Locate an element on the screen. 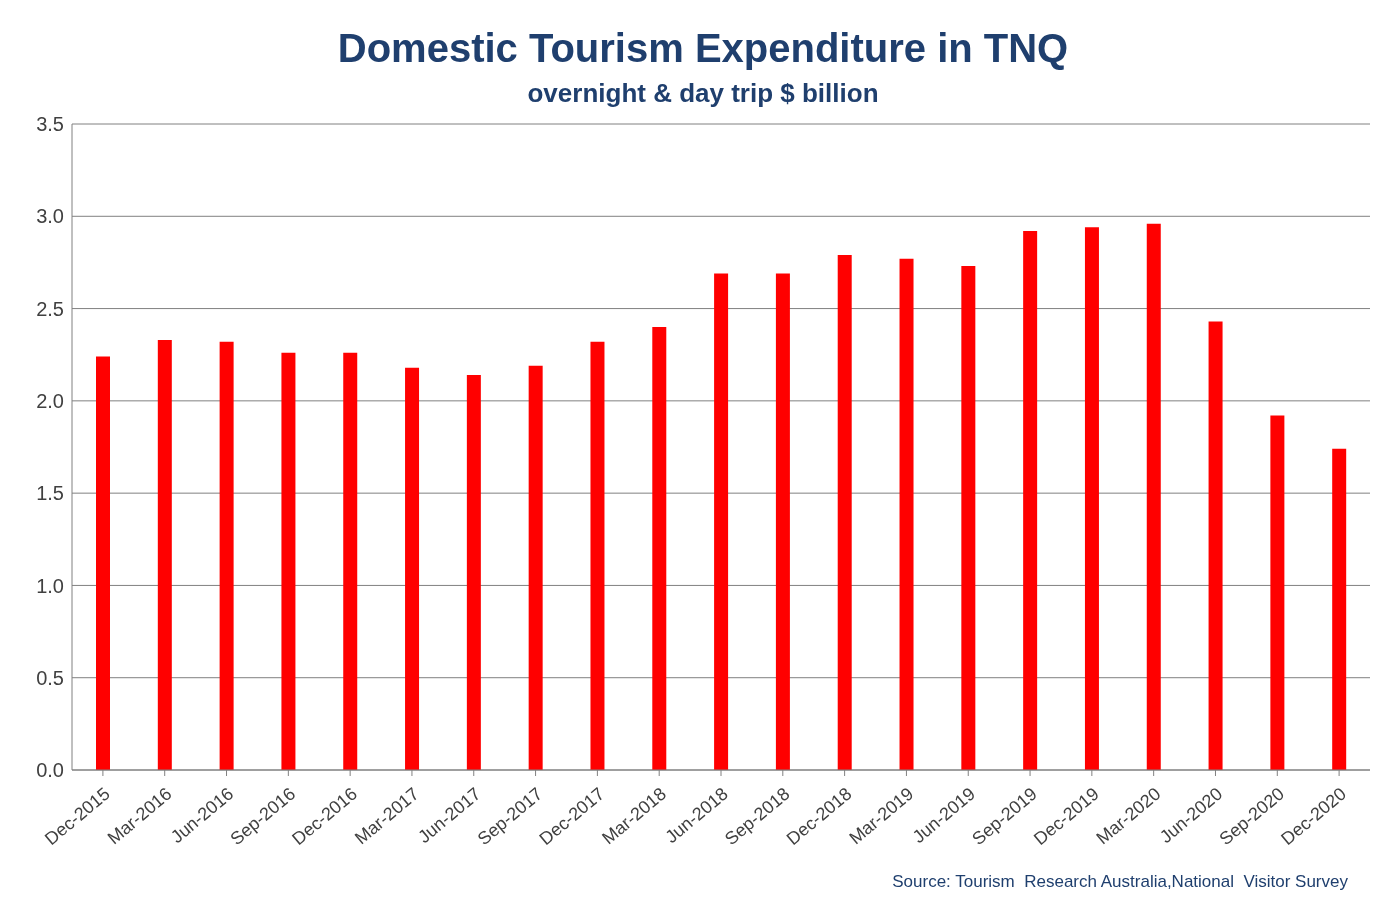 The height and width of the screenshot is (906, 1386). chart-title: Domestic Tourism Expenditure in TNQ is located at coordinates (703, 48).